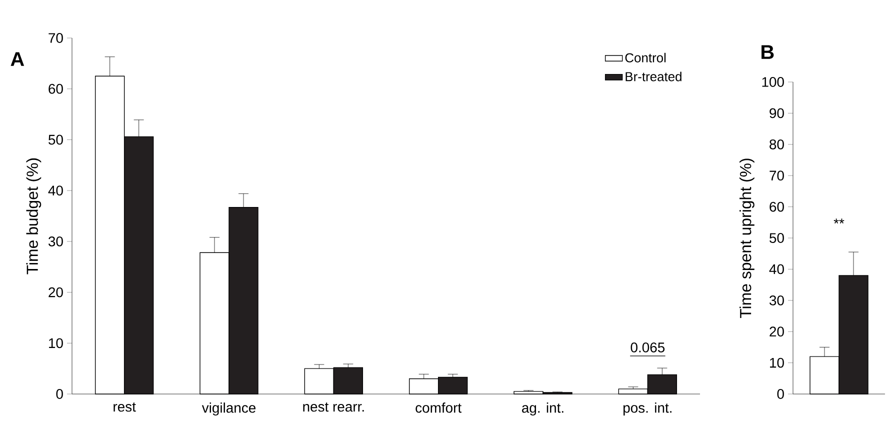 The image size is (888, 422). Describe the element at coordinates (17, 59) in the screenshot. I see `text: A` at that location.